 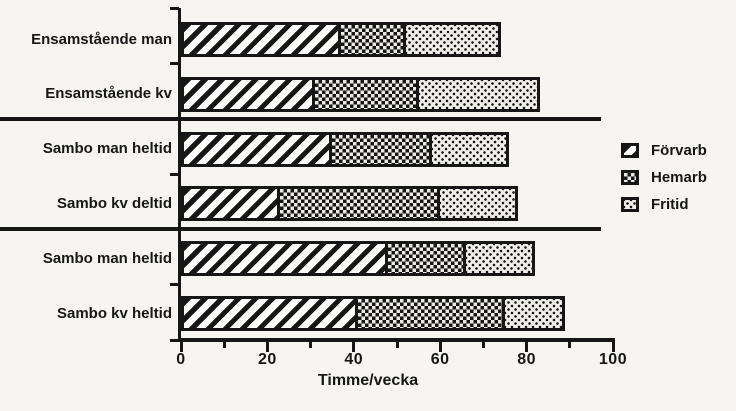 I want to click on legend-label-forvarb: Förvarb, so click(x=679, y=150).